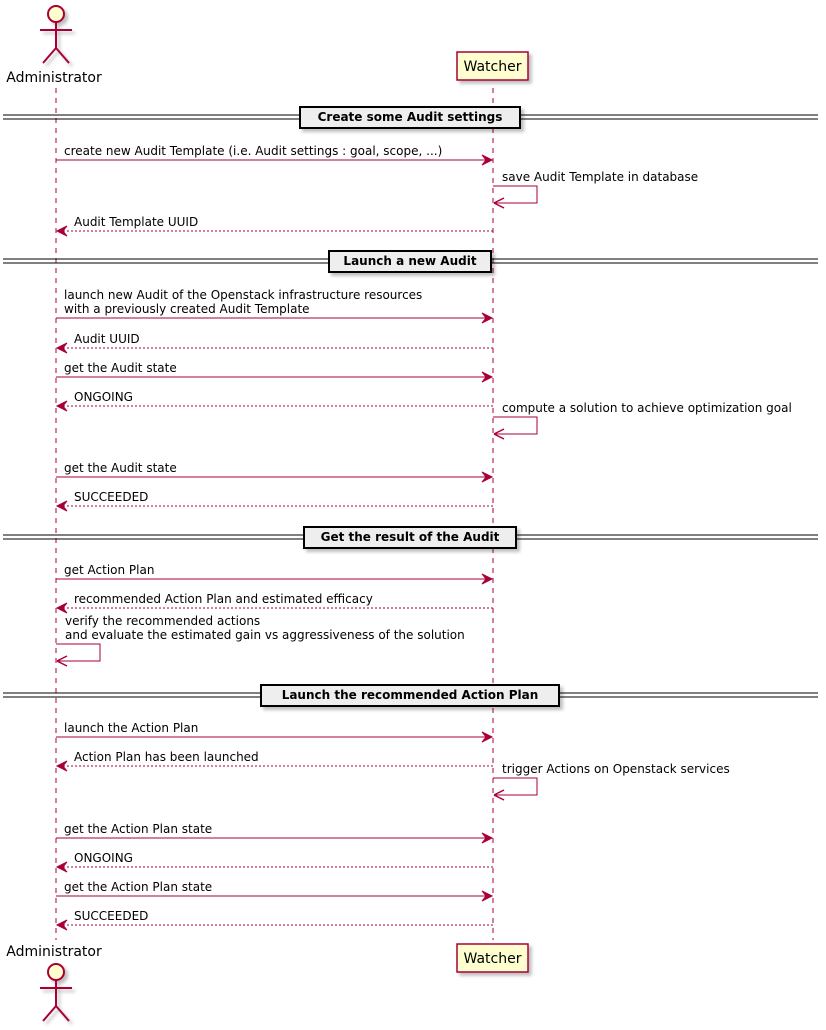 This screenshot has height=1030, width=826. I want to click on divider-label: Get the result of the Audit, so click(410, 537).